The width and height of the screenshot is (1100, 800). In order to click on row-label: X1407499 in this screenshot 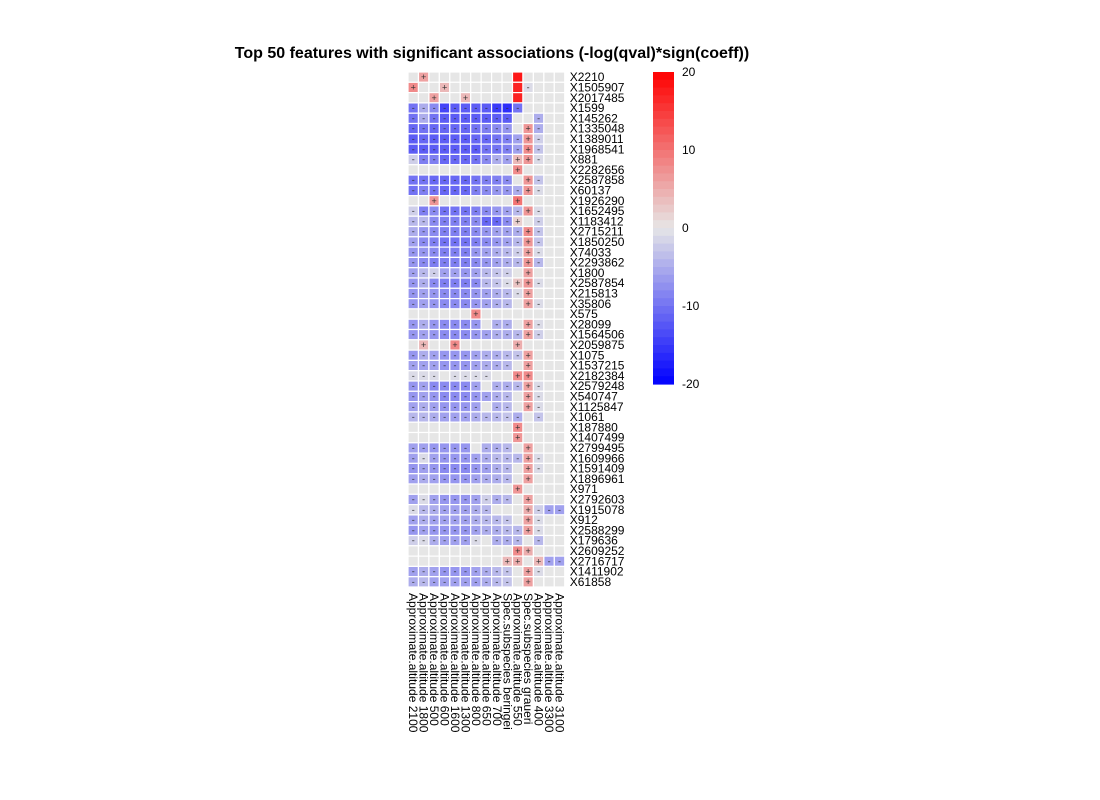, I will do `click(597, 438)`.